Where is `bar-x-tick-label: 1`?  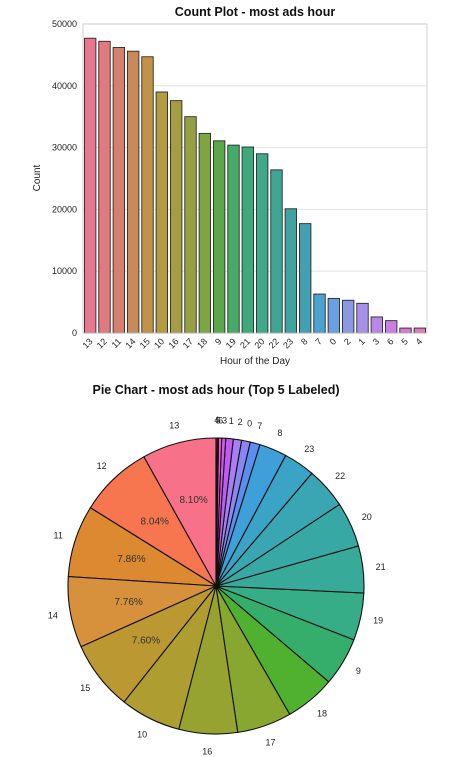 bar-x-tick-label: 1 is located at coordinates (361, 341).